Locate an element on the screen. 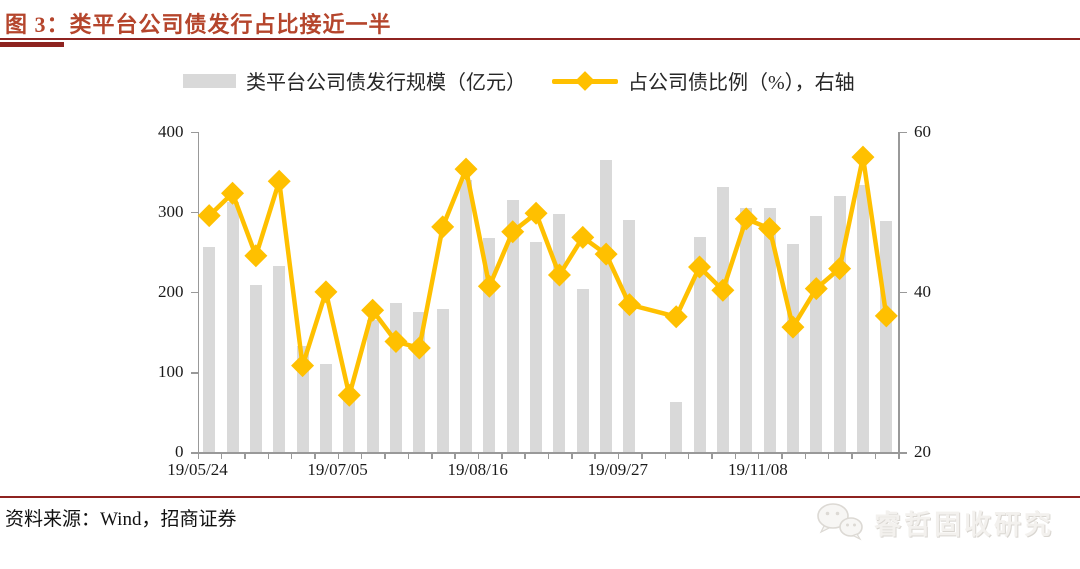  bar-19/08/02 is located at coordinates (442, 381).